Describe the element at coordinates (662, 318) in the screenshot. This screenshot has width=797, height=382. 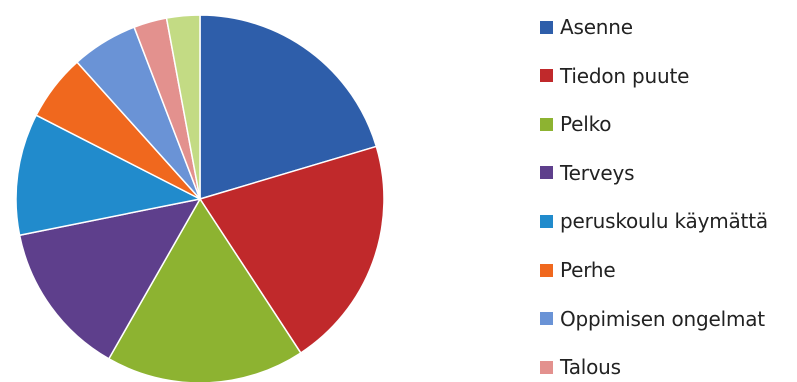
I see `legend-label: Oppimisen ongelmat` at that location.